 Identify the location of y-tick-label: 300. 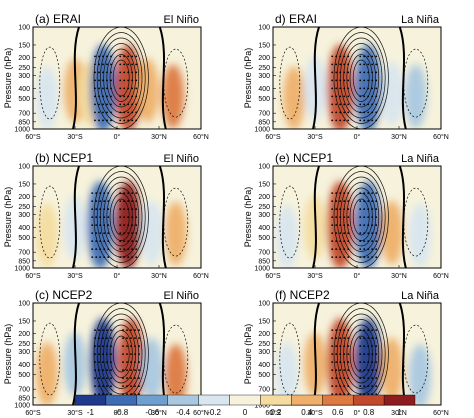
(24, 352).